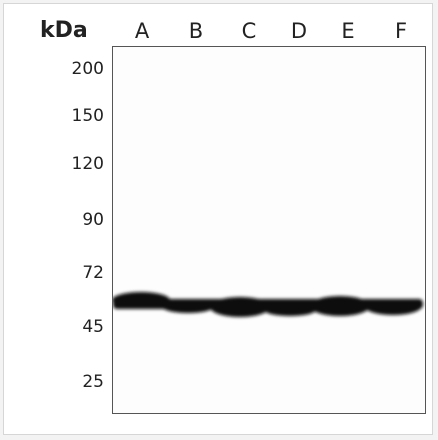 This screenshot has width=438, height=440. I want to click on marker-label-150: 150, so click(87, 116).